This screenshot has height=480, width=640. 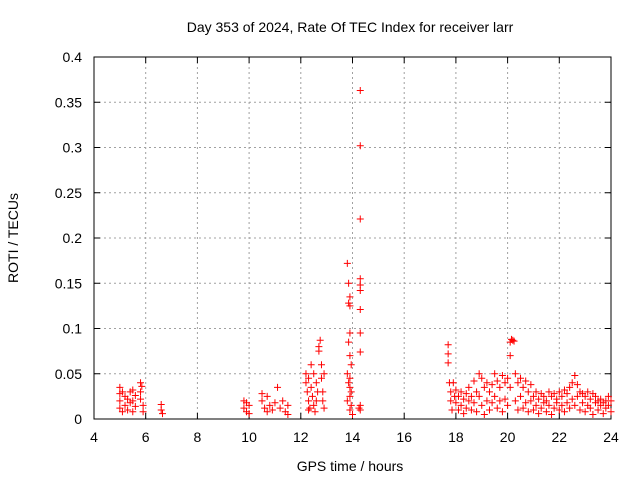 I want to click on x-tick-label: 12, so click(x=301, y=437).